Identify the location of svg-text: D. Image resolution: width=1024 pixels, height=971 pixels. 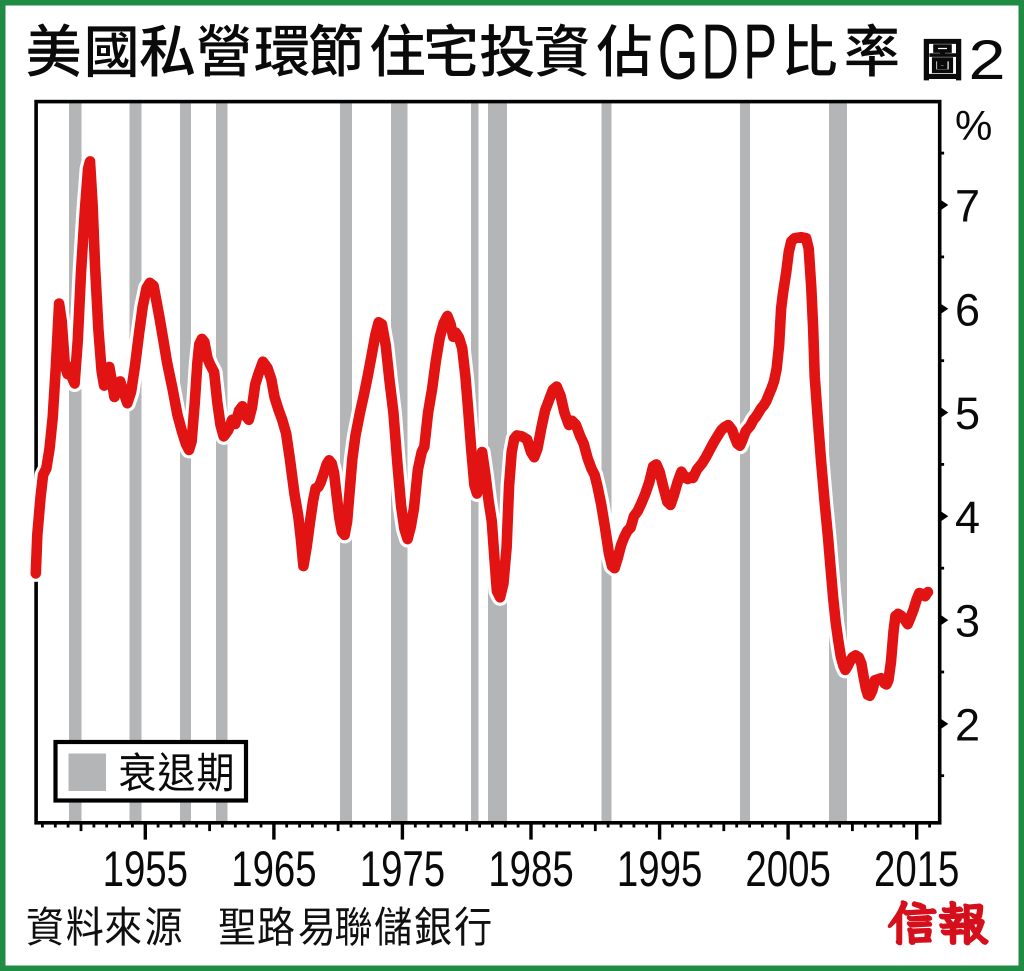
(720, 52).